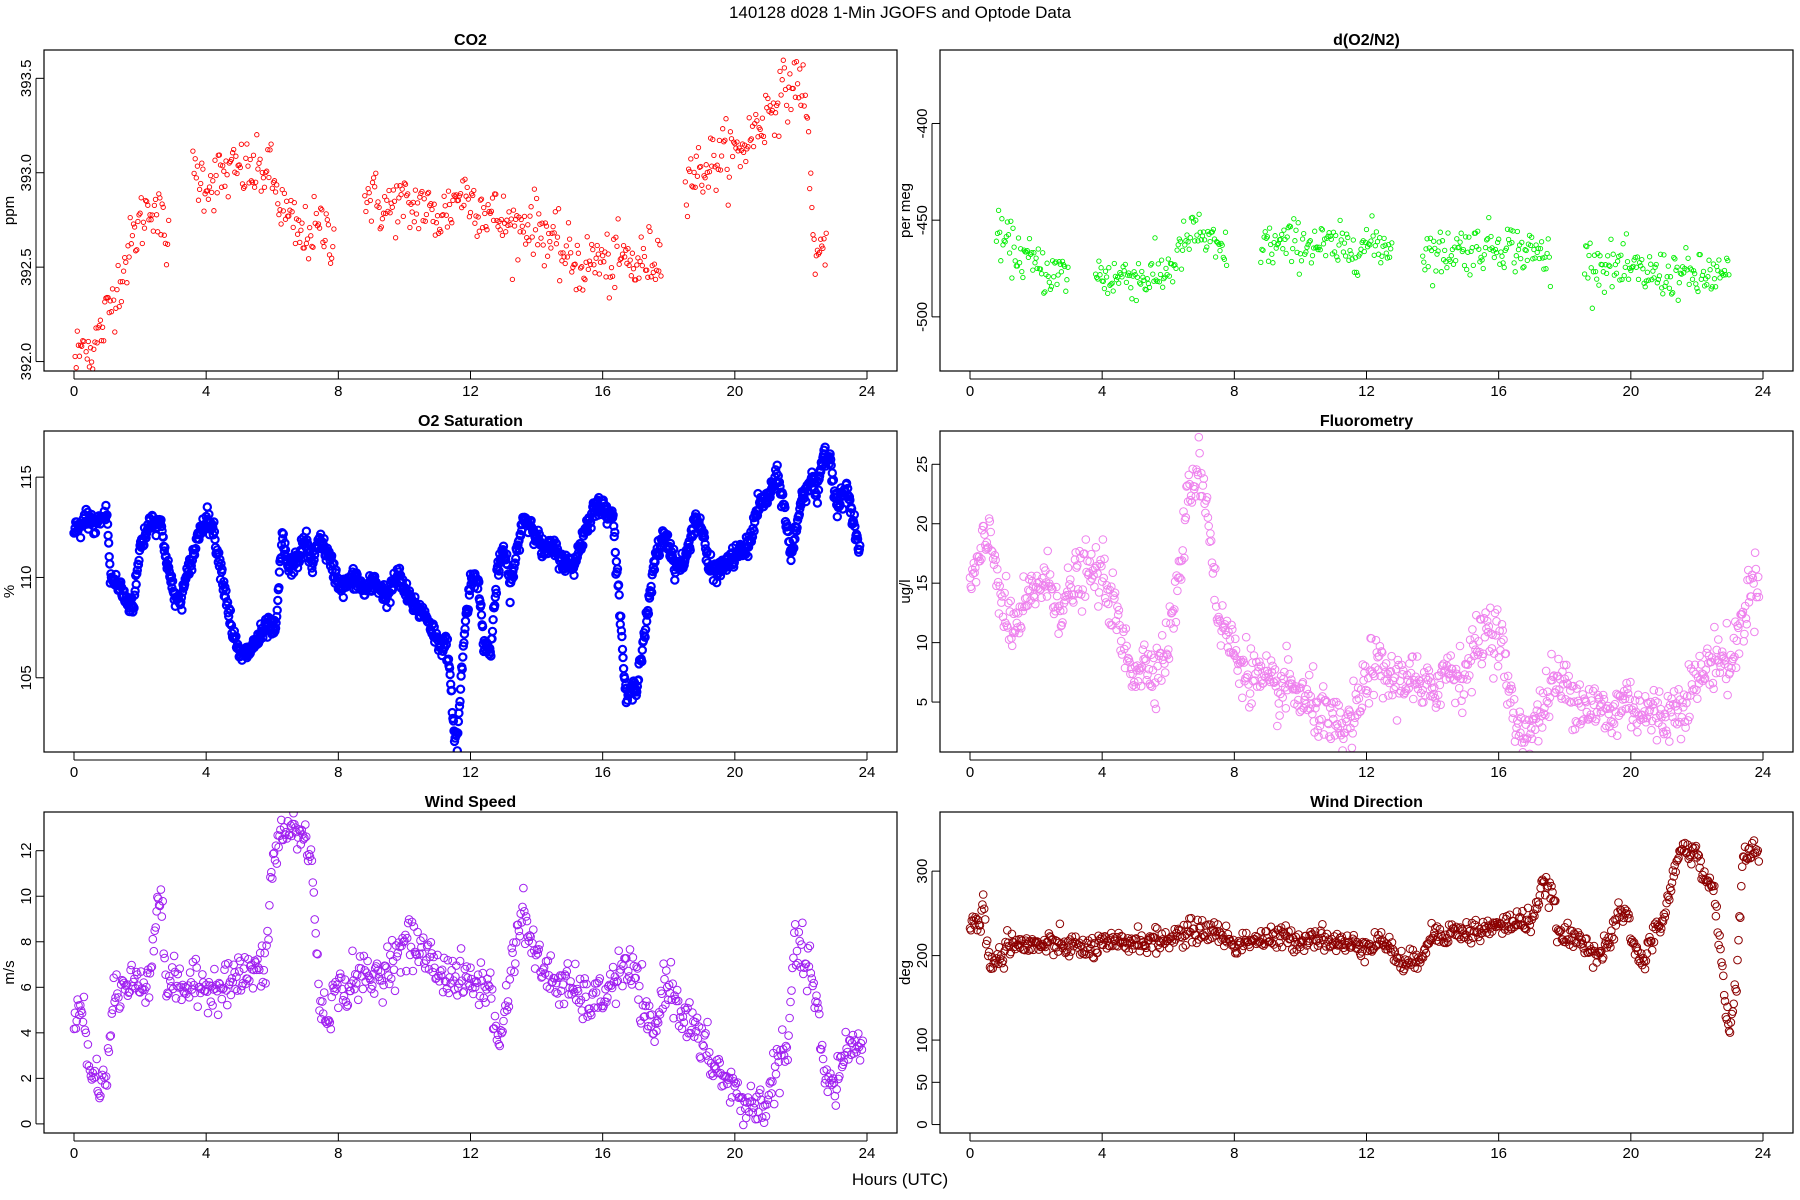 The width and height of the screenshot is (1800, 1200). I want to click on panel-title: Wind Speed, so click(470, 802).